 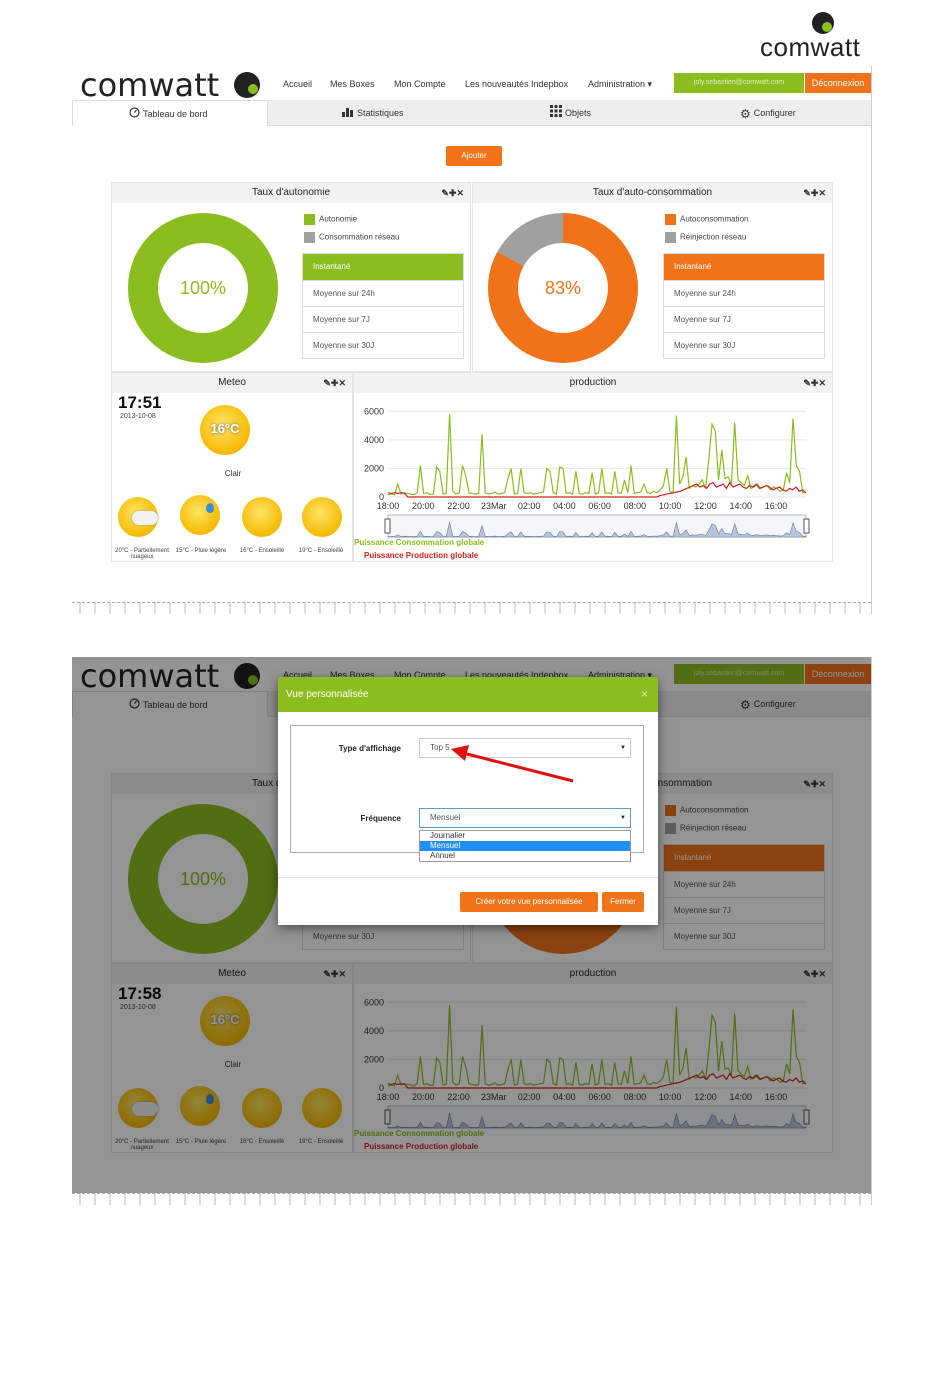 What do you see at coordinates (623, 818) in the screenshot?
I see `caret-down-icon: ▼` at bounding box center [623, 818].